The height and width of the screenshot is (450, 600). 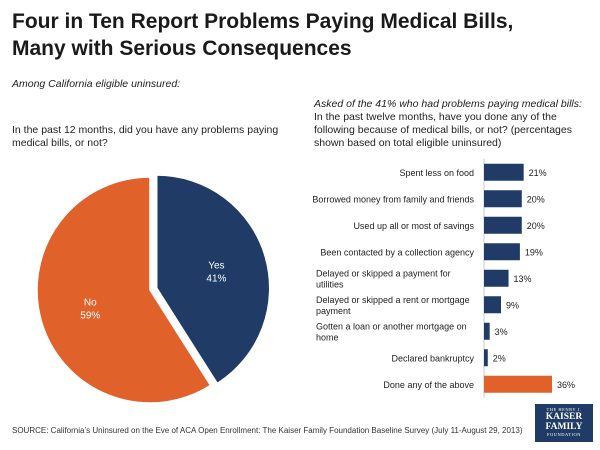 I want to click on chart-subtitle: Among California eligible uninsured:, so click(x=96, y=84).